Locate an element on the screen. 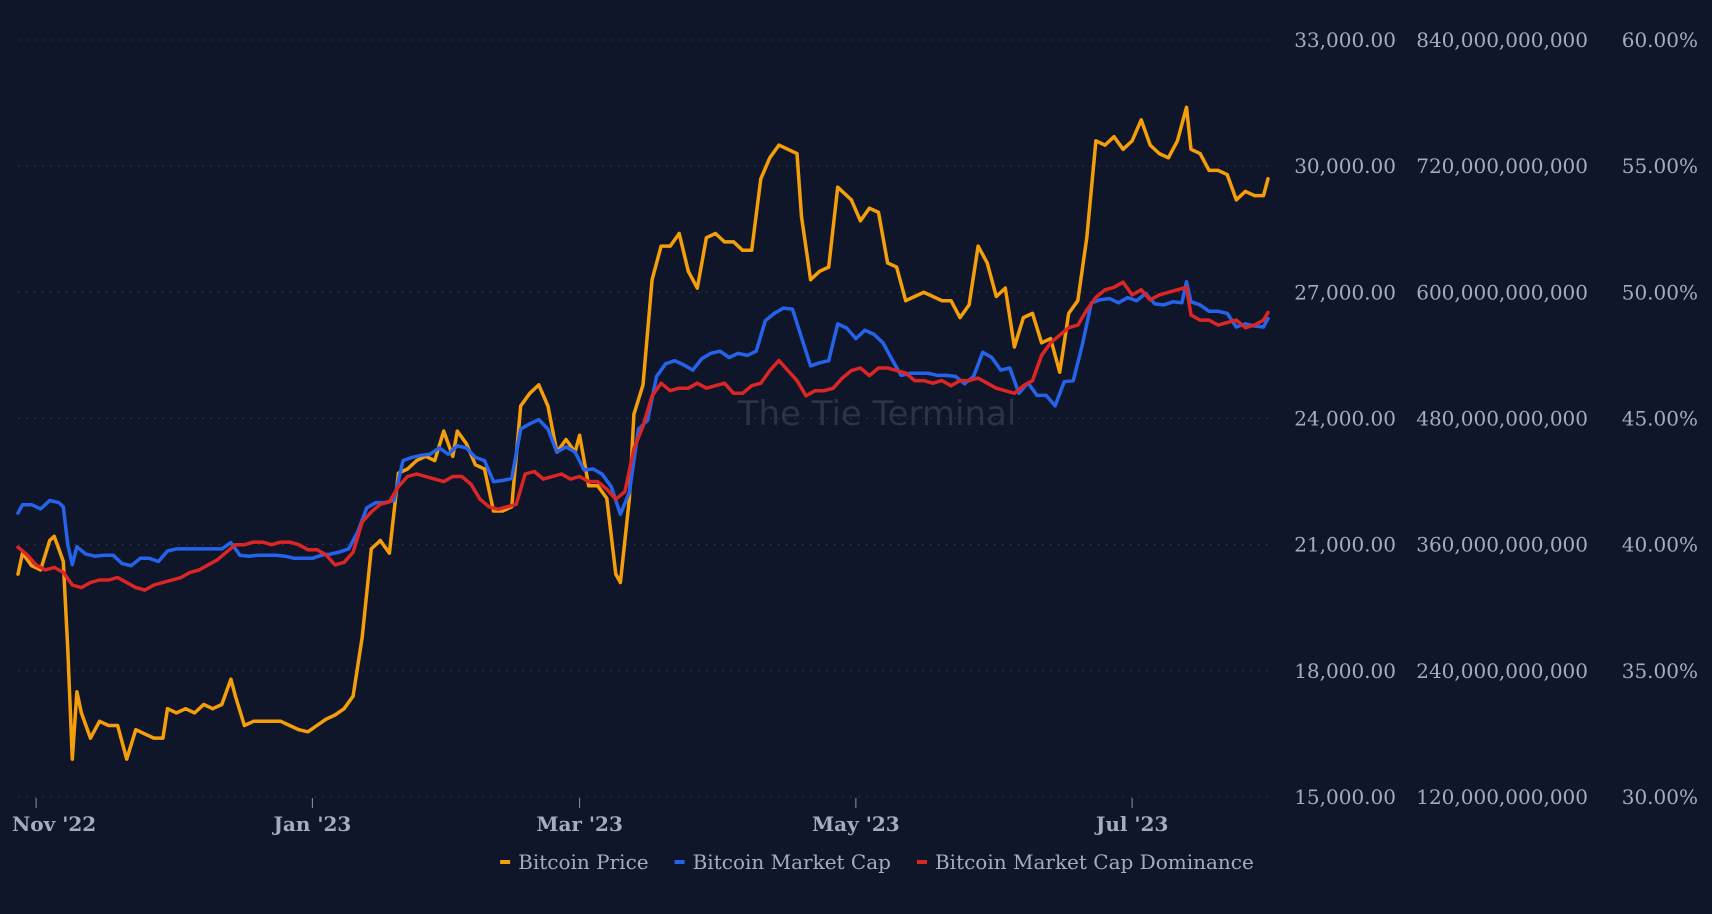 This screenshot has width=1712, height=914. legend-item: Bitcoin Market Cap is located at coordinates (782, 862).